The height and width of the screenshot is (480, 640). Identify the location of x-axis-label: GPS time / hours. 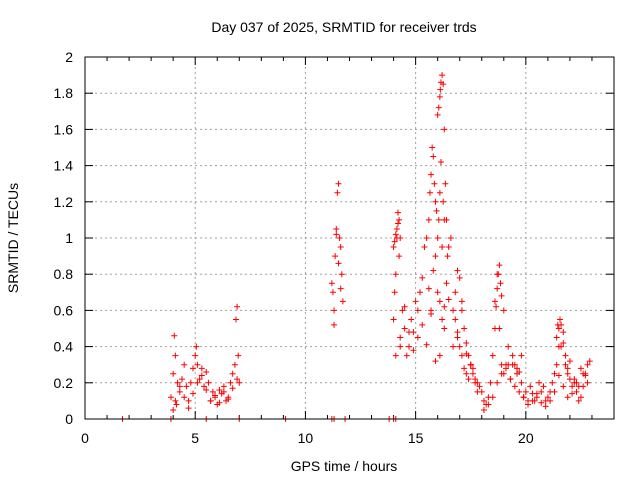
(344, 466).